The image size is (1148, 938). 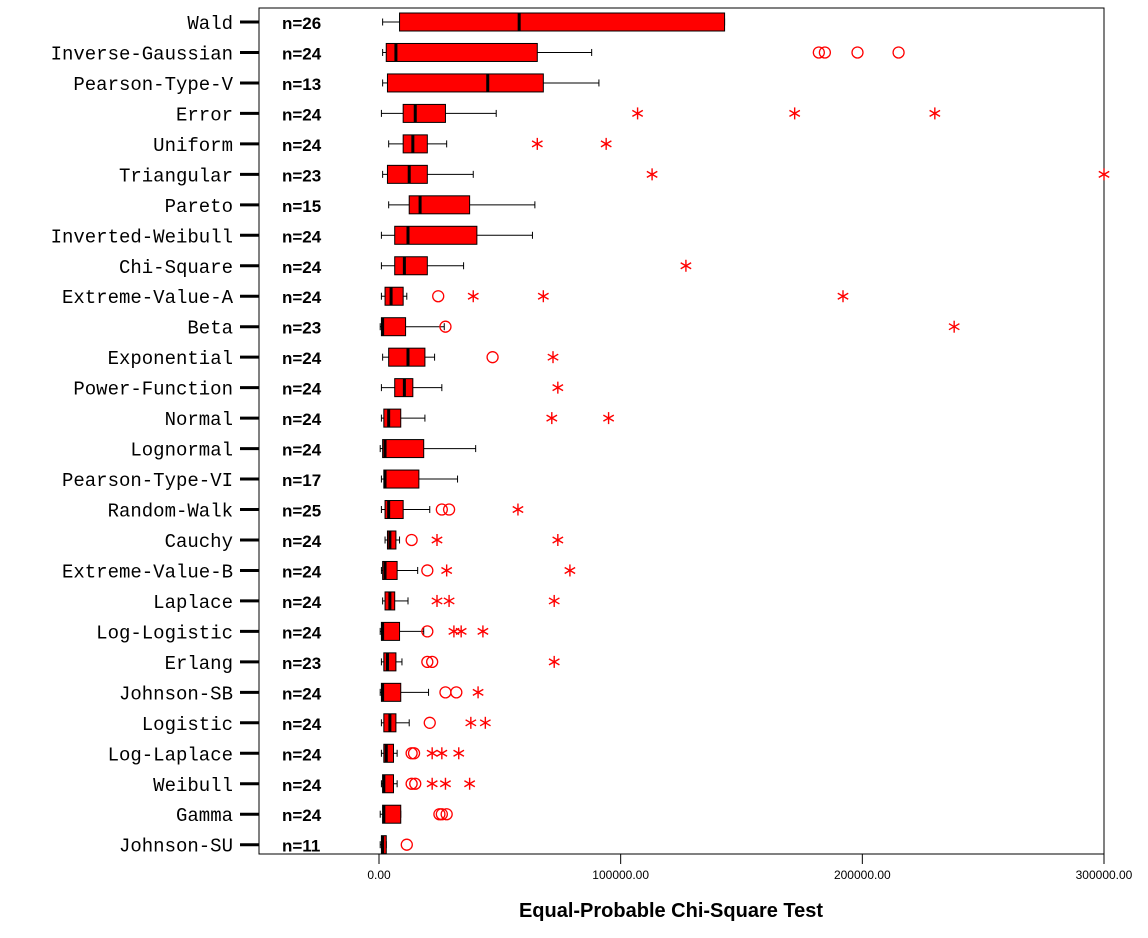 What do you see at coordinates (170, 755) in the screenshot?
I see `category-label: Log-Laplace` at bounding box center [170, 755].